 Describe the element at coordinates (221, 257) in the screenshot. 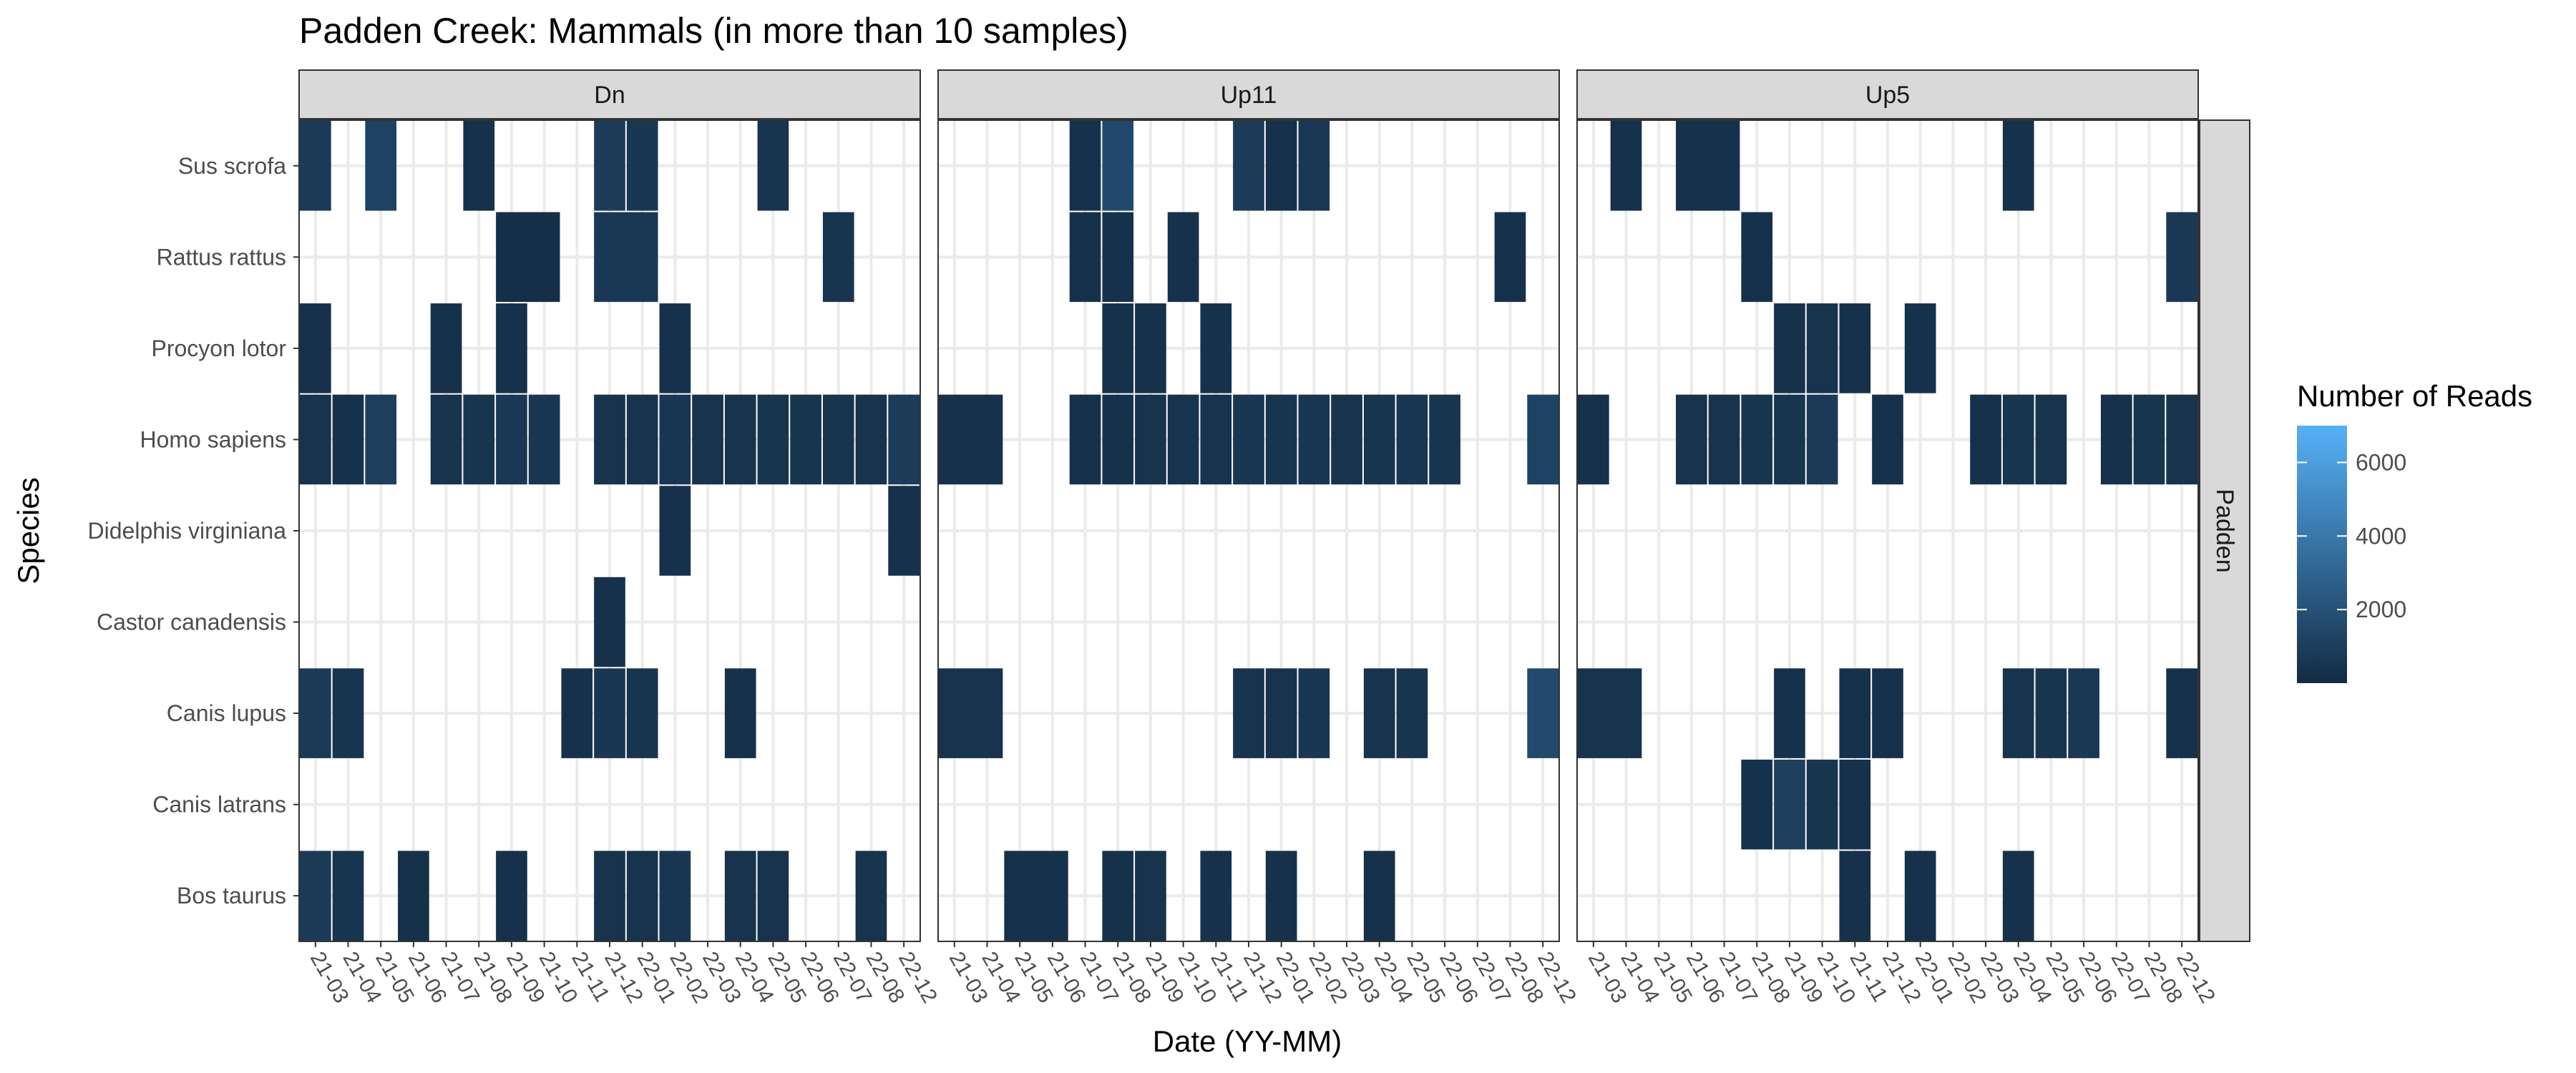

I see `y-tick-label: Rattus rattus` at that location.